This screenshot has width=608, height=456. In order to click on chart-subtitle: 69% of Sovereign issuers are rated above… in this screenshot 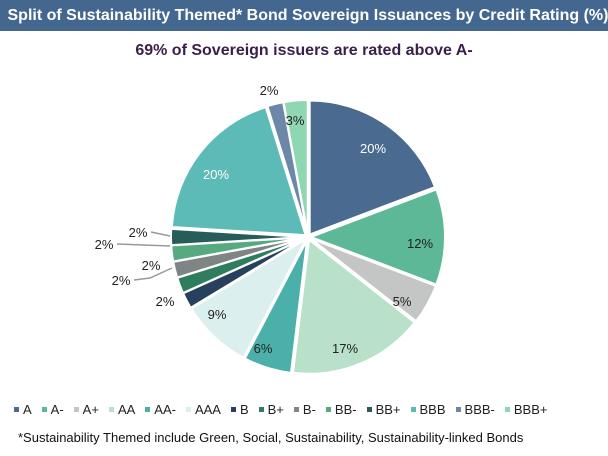, I will do `click(304, 50)`.